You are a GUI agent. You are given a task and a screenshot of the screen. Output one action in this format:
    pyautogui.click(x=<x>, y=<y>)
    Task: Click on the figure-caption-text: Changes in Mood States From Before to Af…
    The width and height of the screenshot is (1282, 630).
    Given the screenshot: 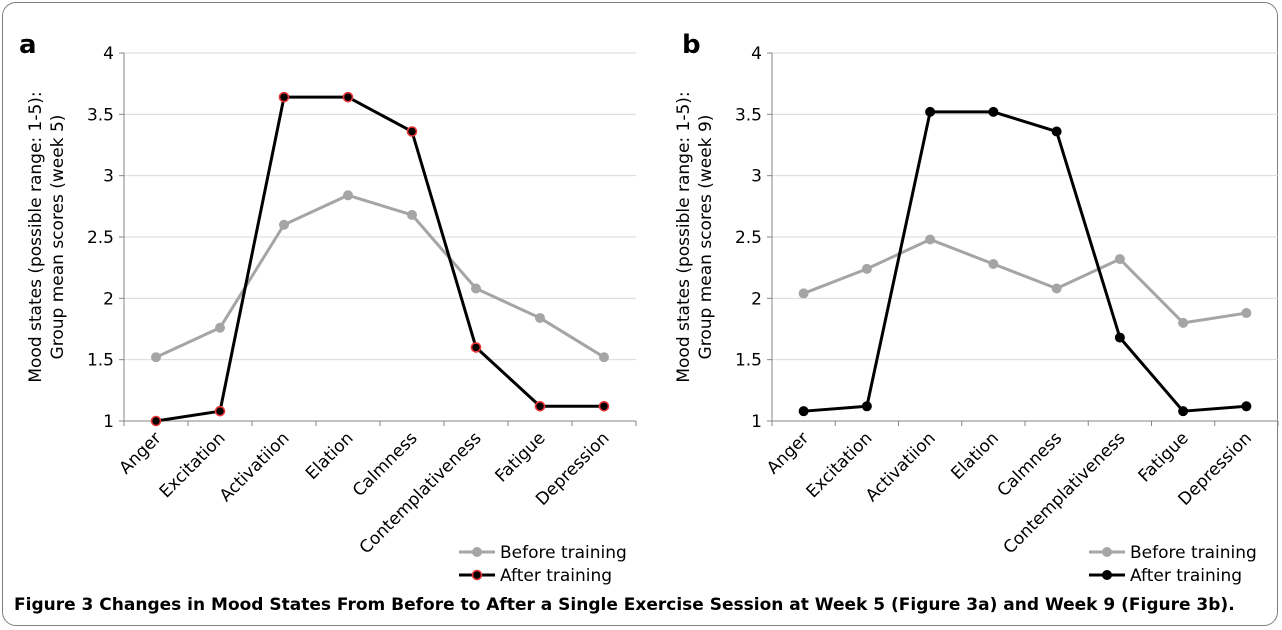 What is the action you would take?
    pyautogui.click(x=664, y=605)
    